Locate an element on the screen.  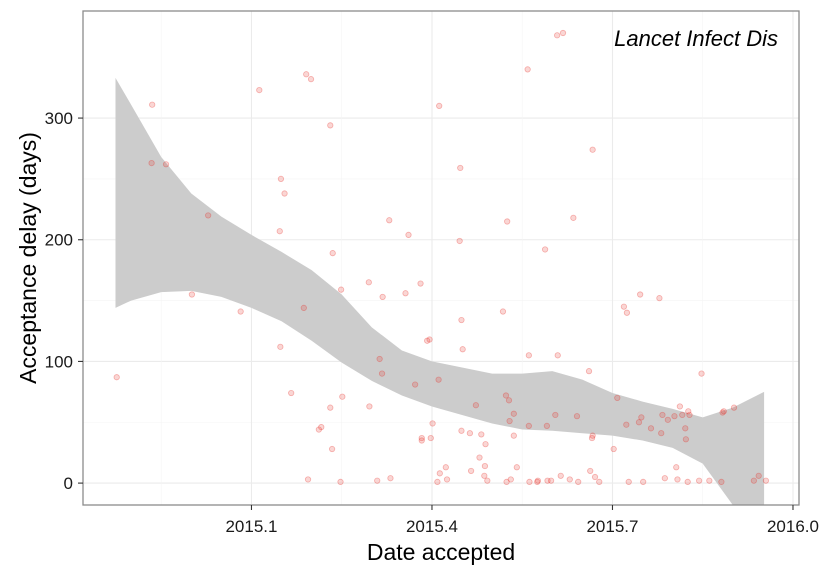
y-axis: 0 100 200 300 is located at coordinates (64, 301).